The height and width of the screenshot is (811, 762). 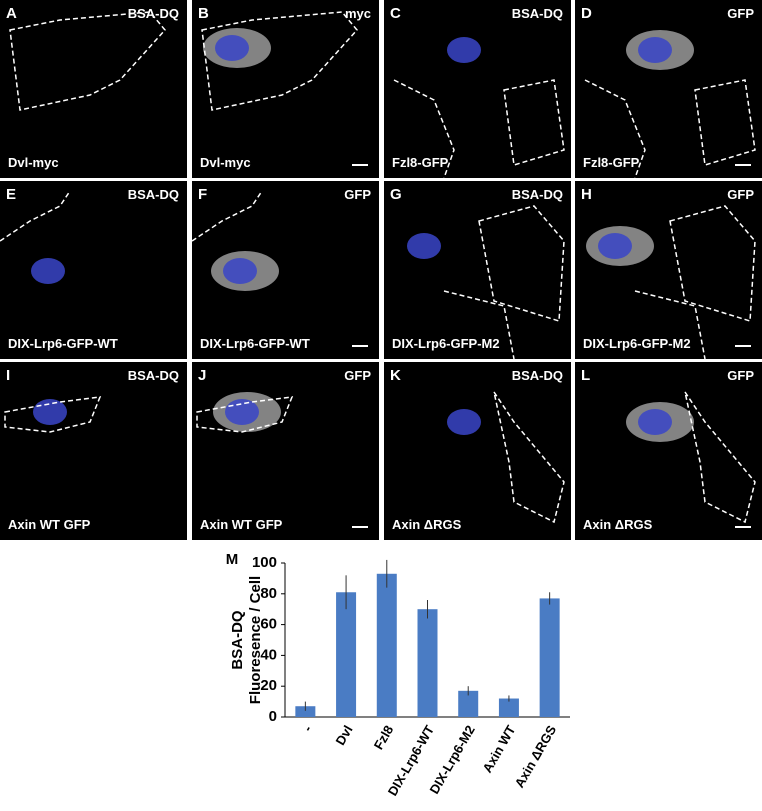 What do you see at coordinates (395, 13) in the screenshot?
I see `panel-letter: C` at bounding box center [395, 13].